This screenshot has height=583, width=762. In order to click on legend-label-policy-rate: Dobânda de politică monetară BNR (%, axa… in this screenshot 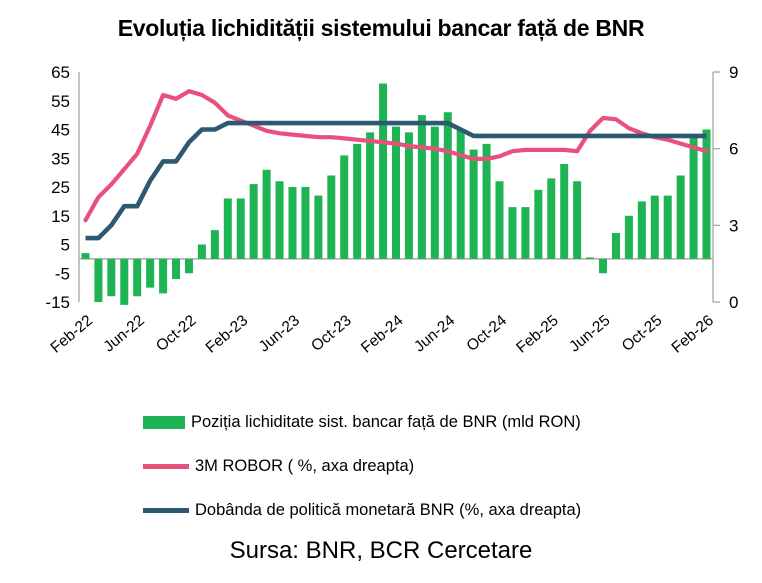, I will do `click(388, 510)`.